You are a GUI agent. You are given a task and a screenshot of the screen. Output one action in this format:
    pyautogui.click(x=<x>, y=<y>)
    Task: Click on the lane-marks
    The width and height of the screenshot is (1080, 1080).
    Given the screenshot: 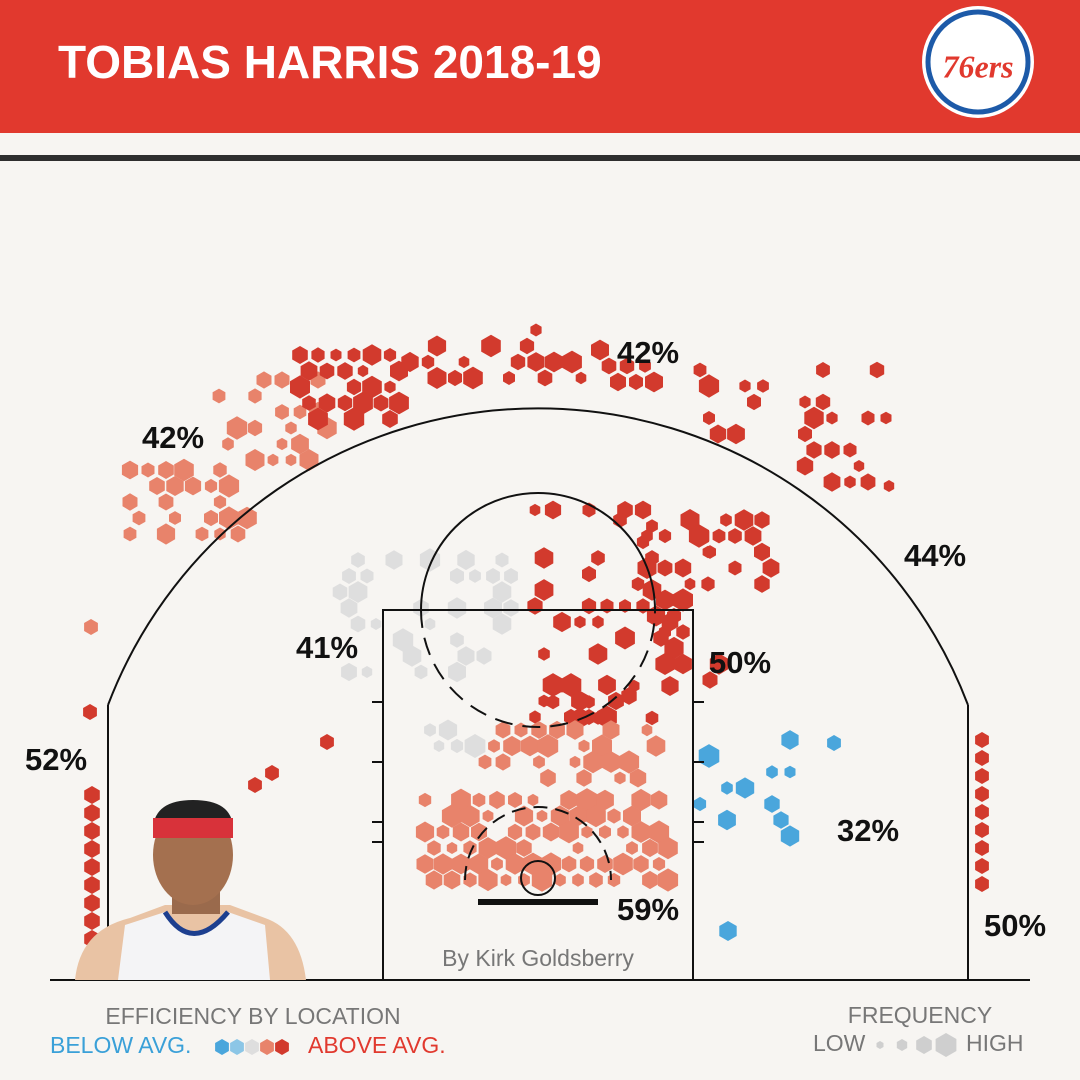 What is the action you would take?
    pyautogui.click(x=538, y=772)
    